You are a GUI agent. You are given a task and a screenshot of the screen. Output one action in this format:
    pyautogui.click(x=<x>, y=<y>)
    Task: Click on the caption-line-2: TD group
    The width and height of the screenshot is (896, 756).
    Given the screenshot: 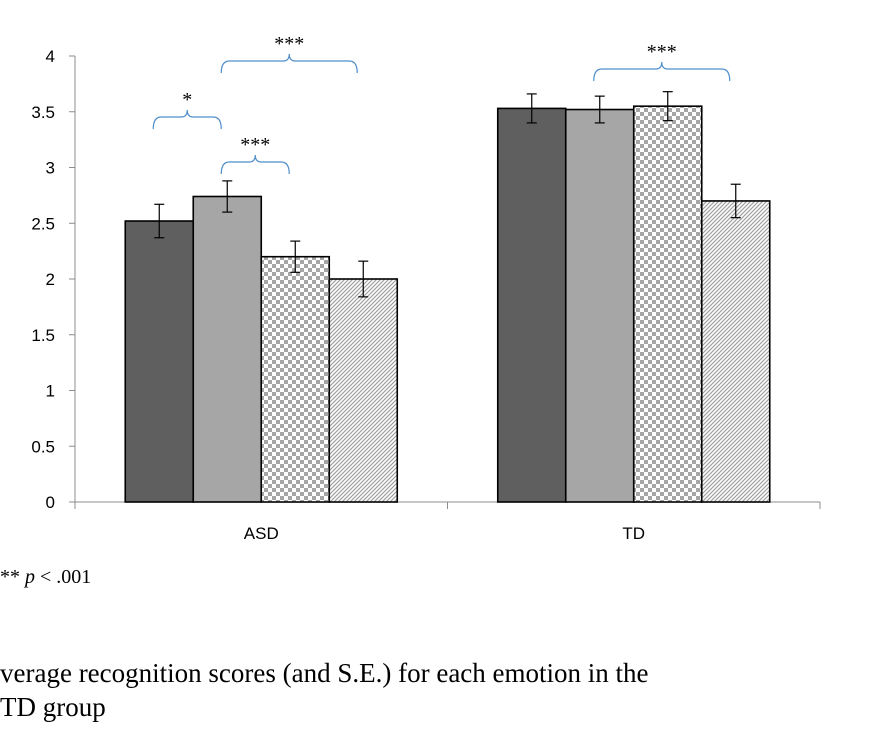 What is the action you would take?
    pyautogui.click(x=53, y=707)
    